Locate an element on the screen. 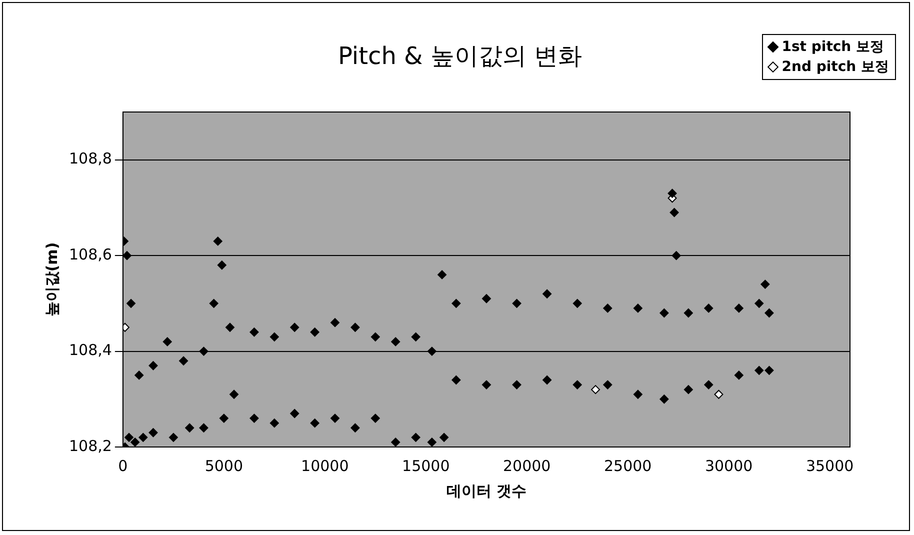  y-tick-label: 108,4 is located at coordinates (90, 350).